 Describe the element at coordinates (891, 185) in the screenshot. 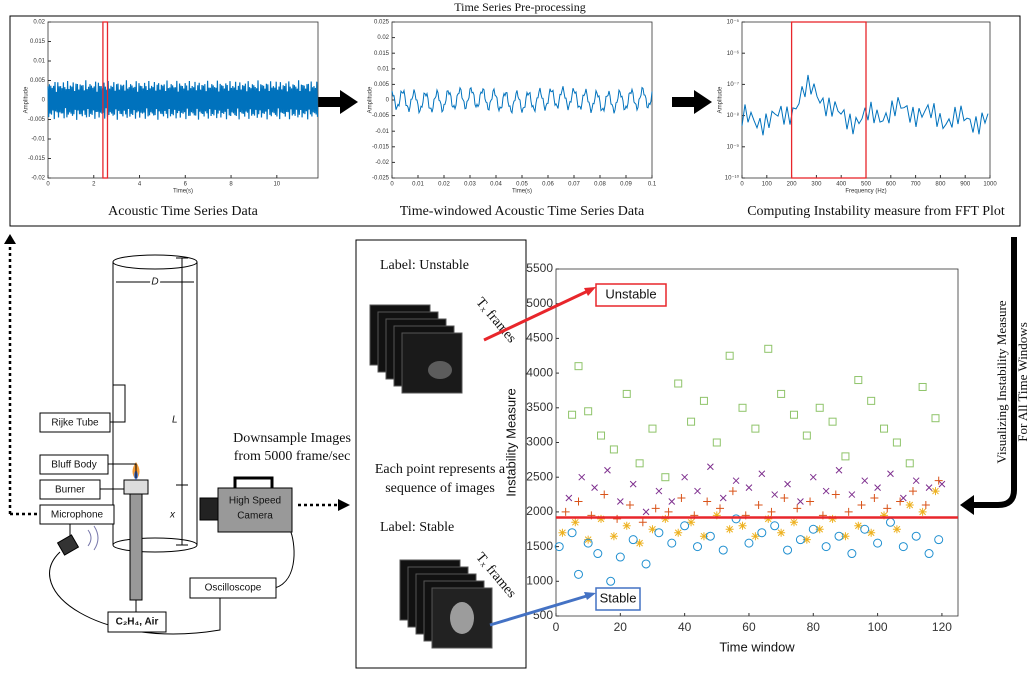

I see `x-tick-label: 600` at that location.